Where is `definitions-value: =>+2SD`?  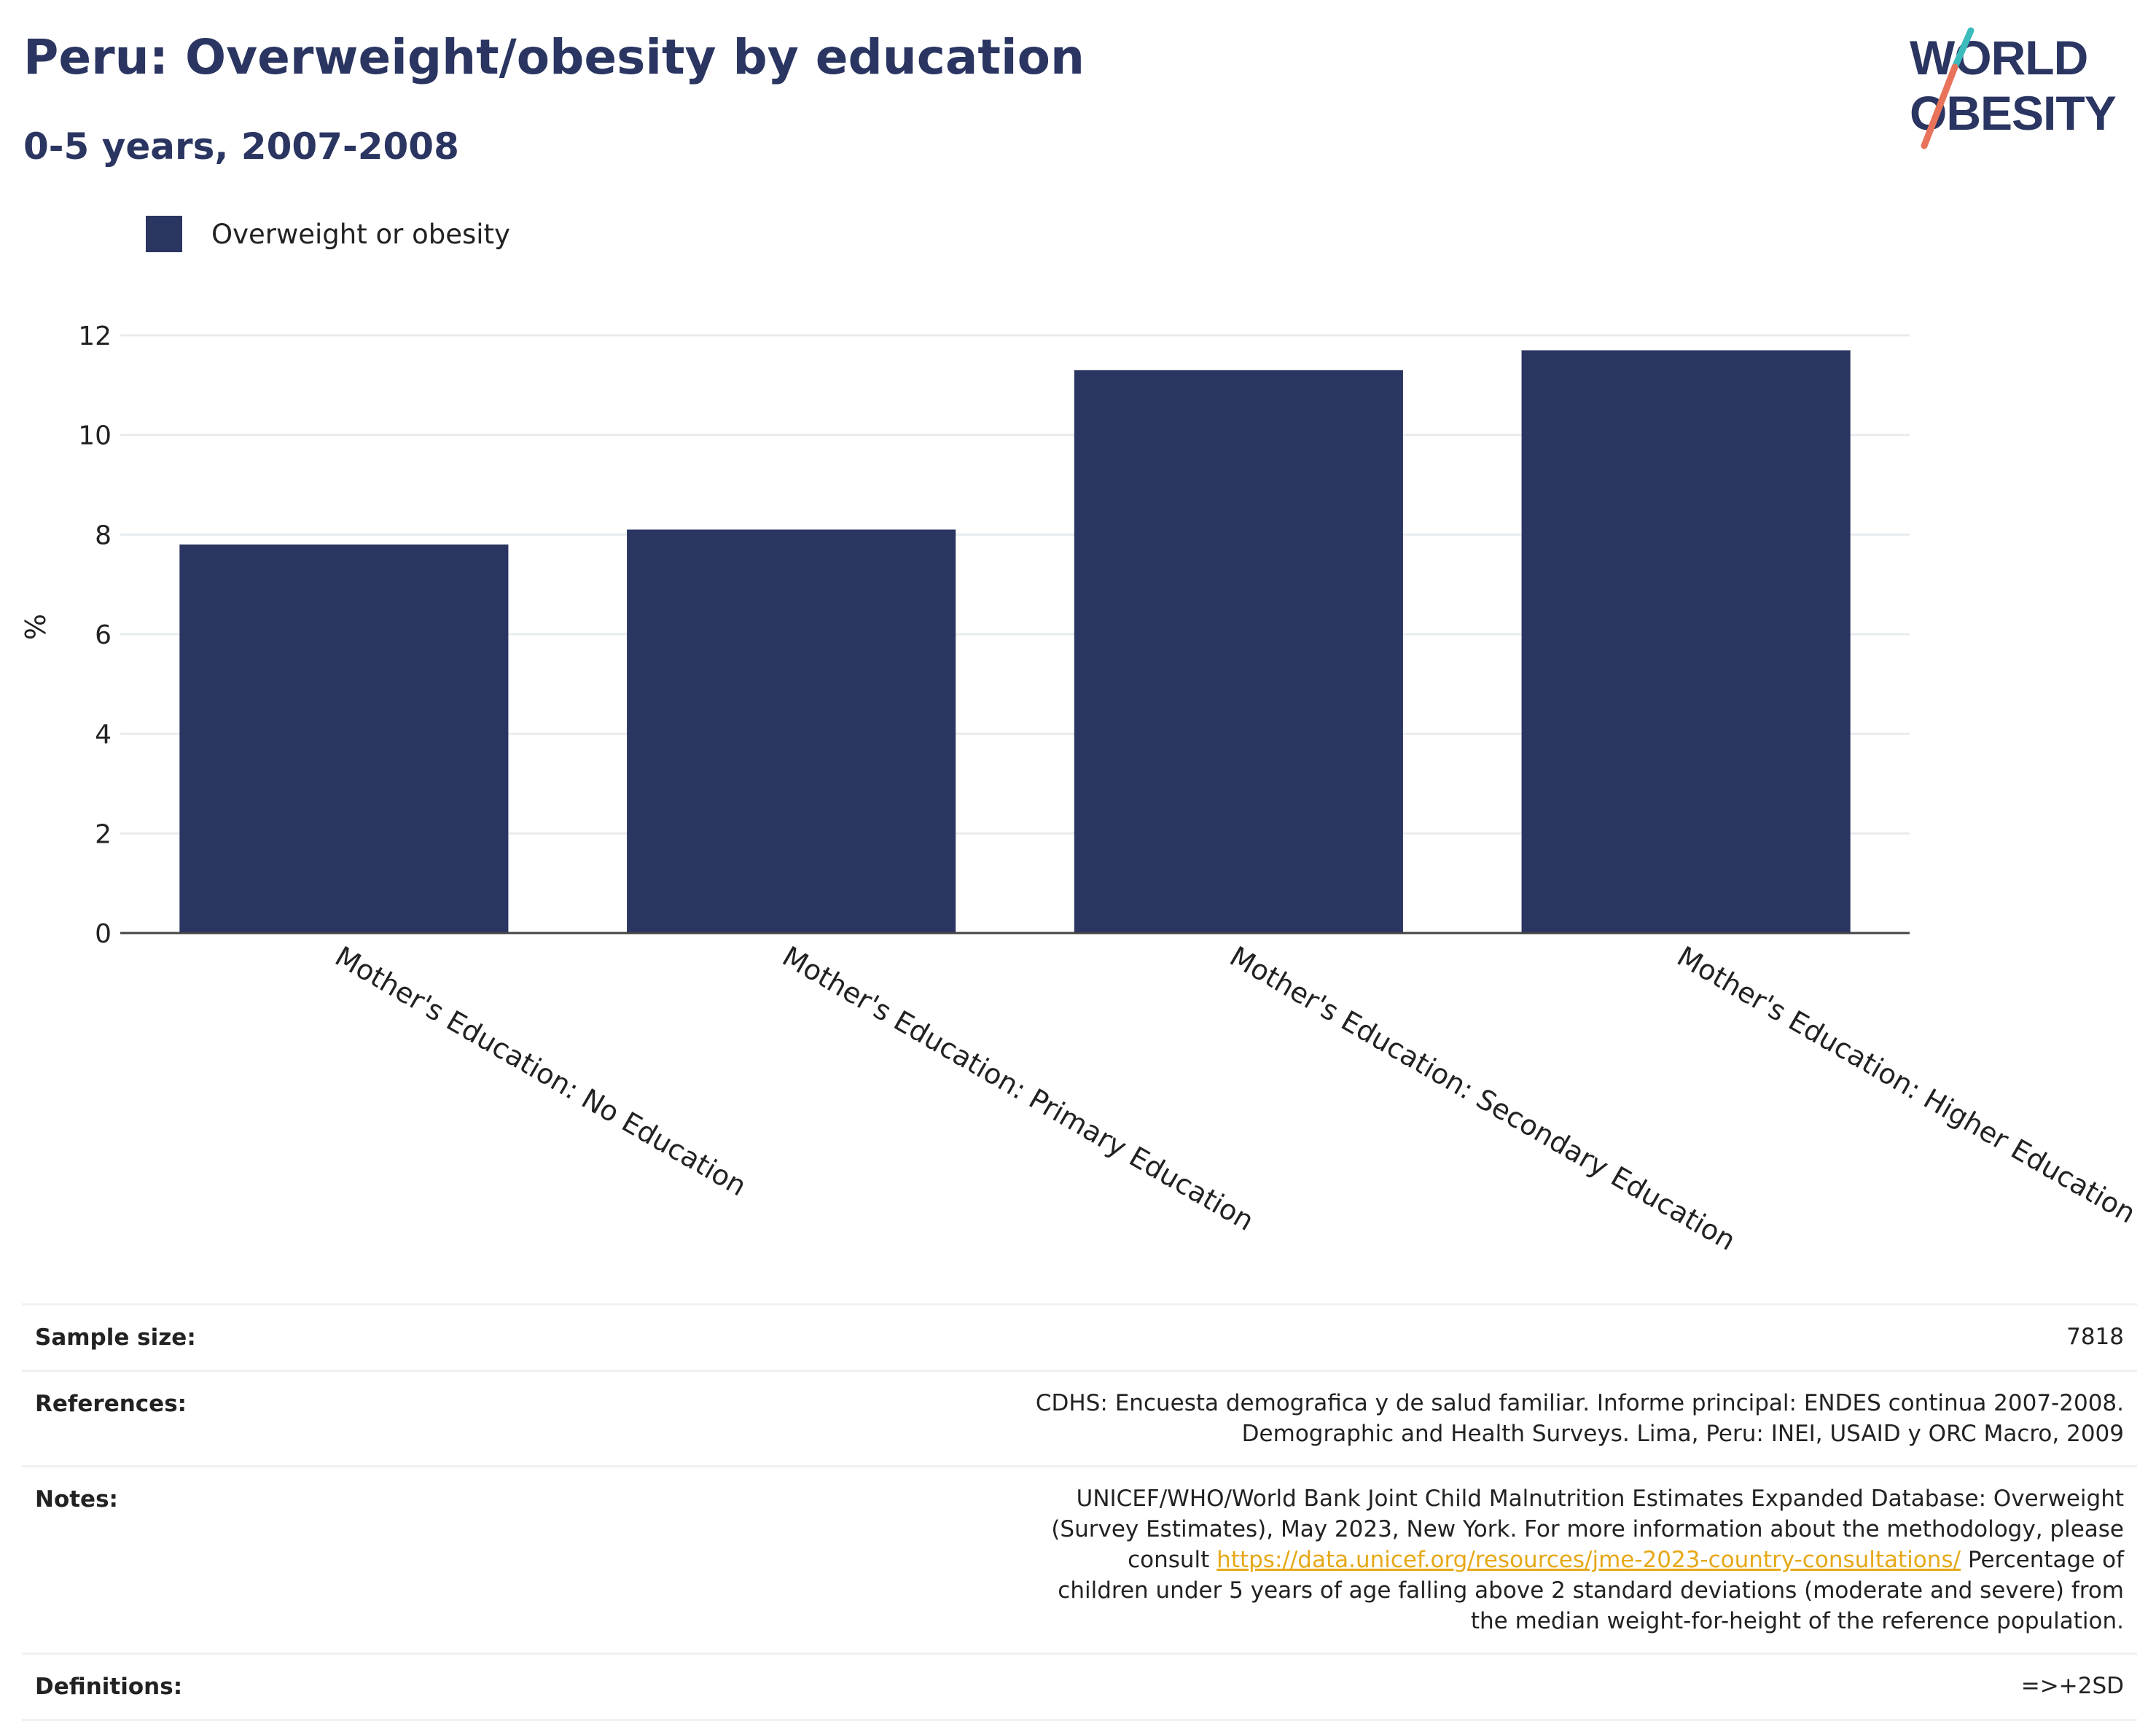 definitions-value: =>+2SD is located at coordinates (2072, 1686).